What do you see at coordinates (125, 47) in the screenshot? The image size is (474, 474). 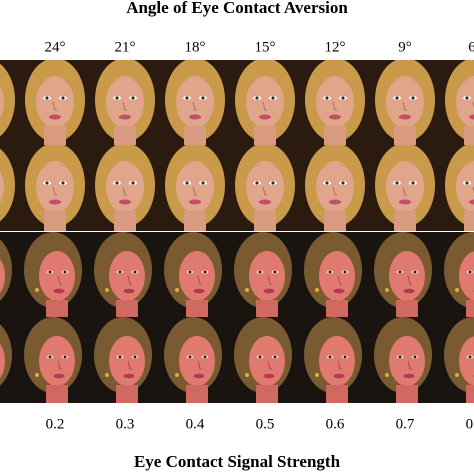 I see `angle-label: 21°` at bounding box center [125, 47].